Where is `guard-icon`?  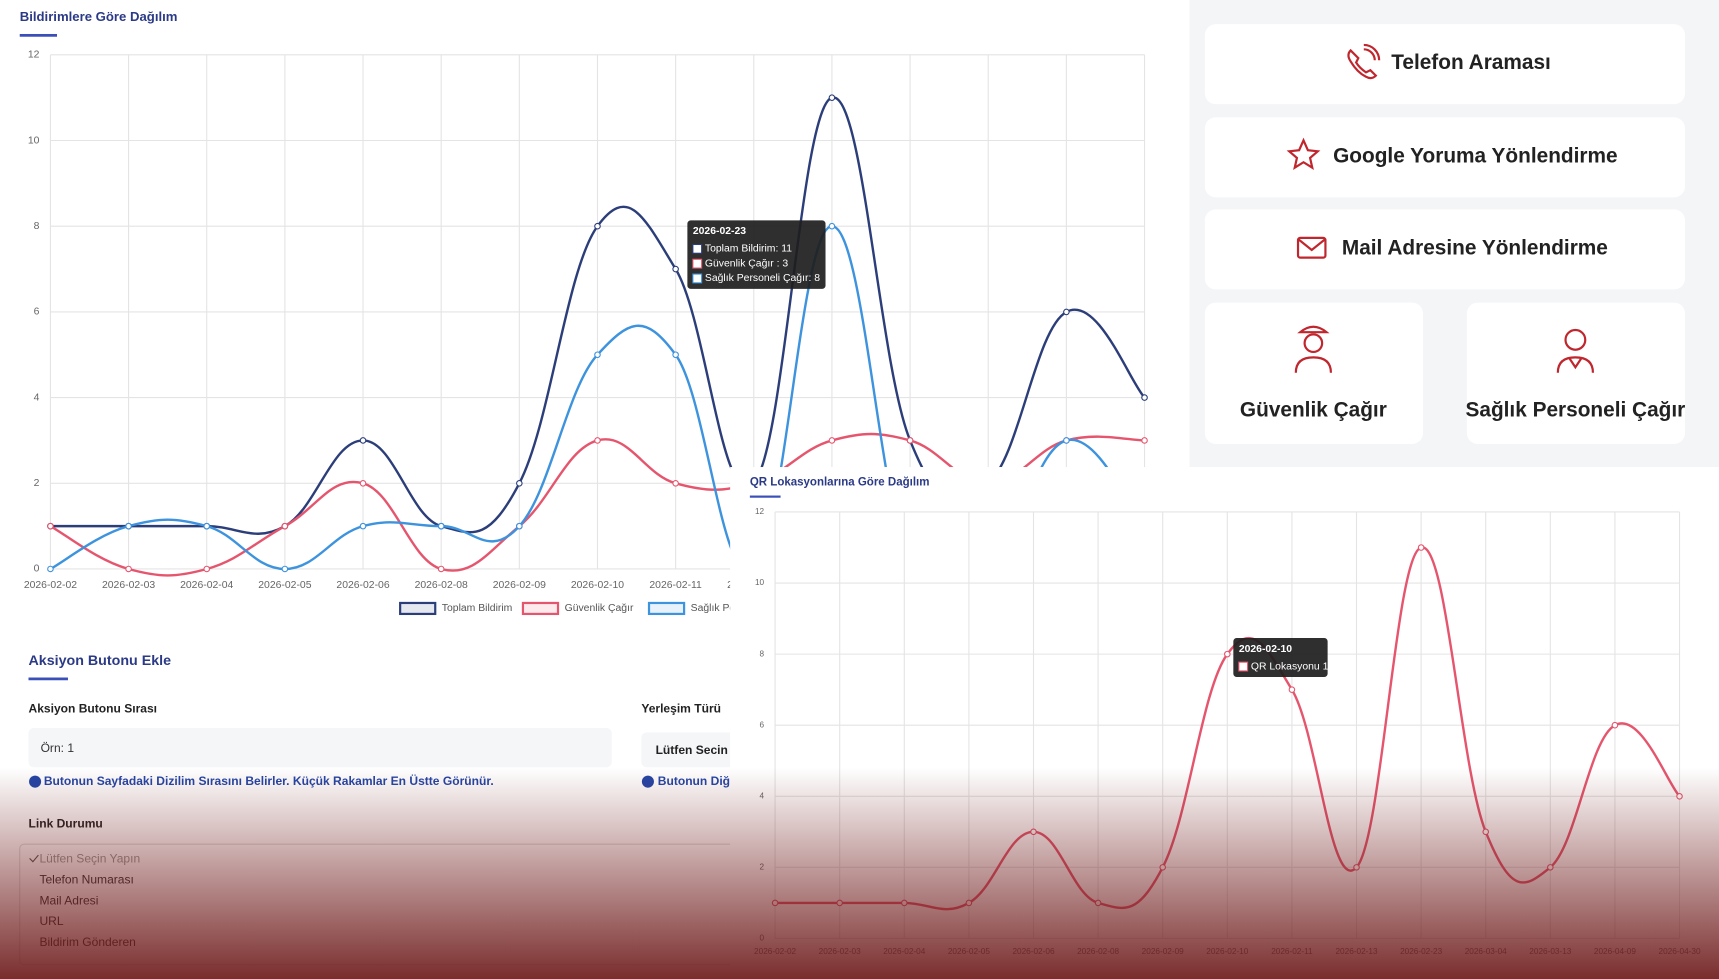
guard-icon is located at coordinates (1313, 343).